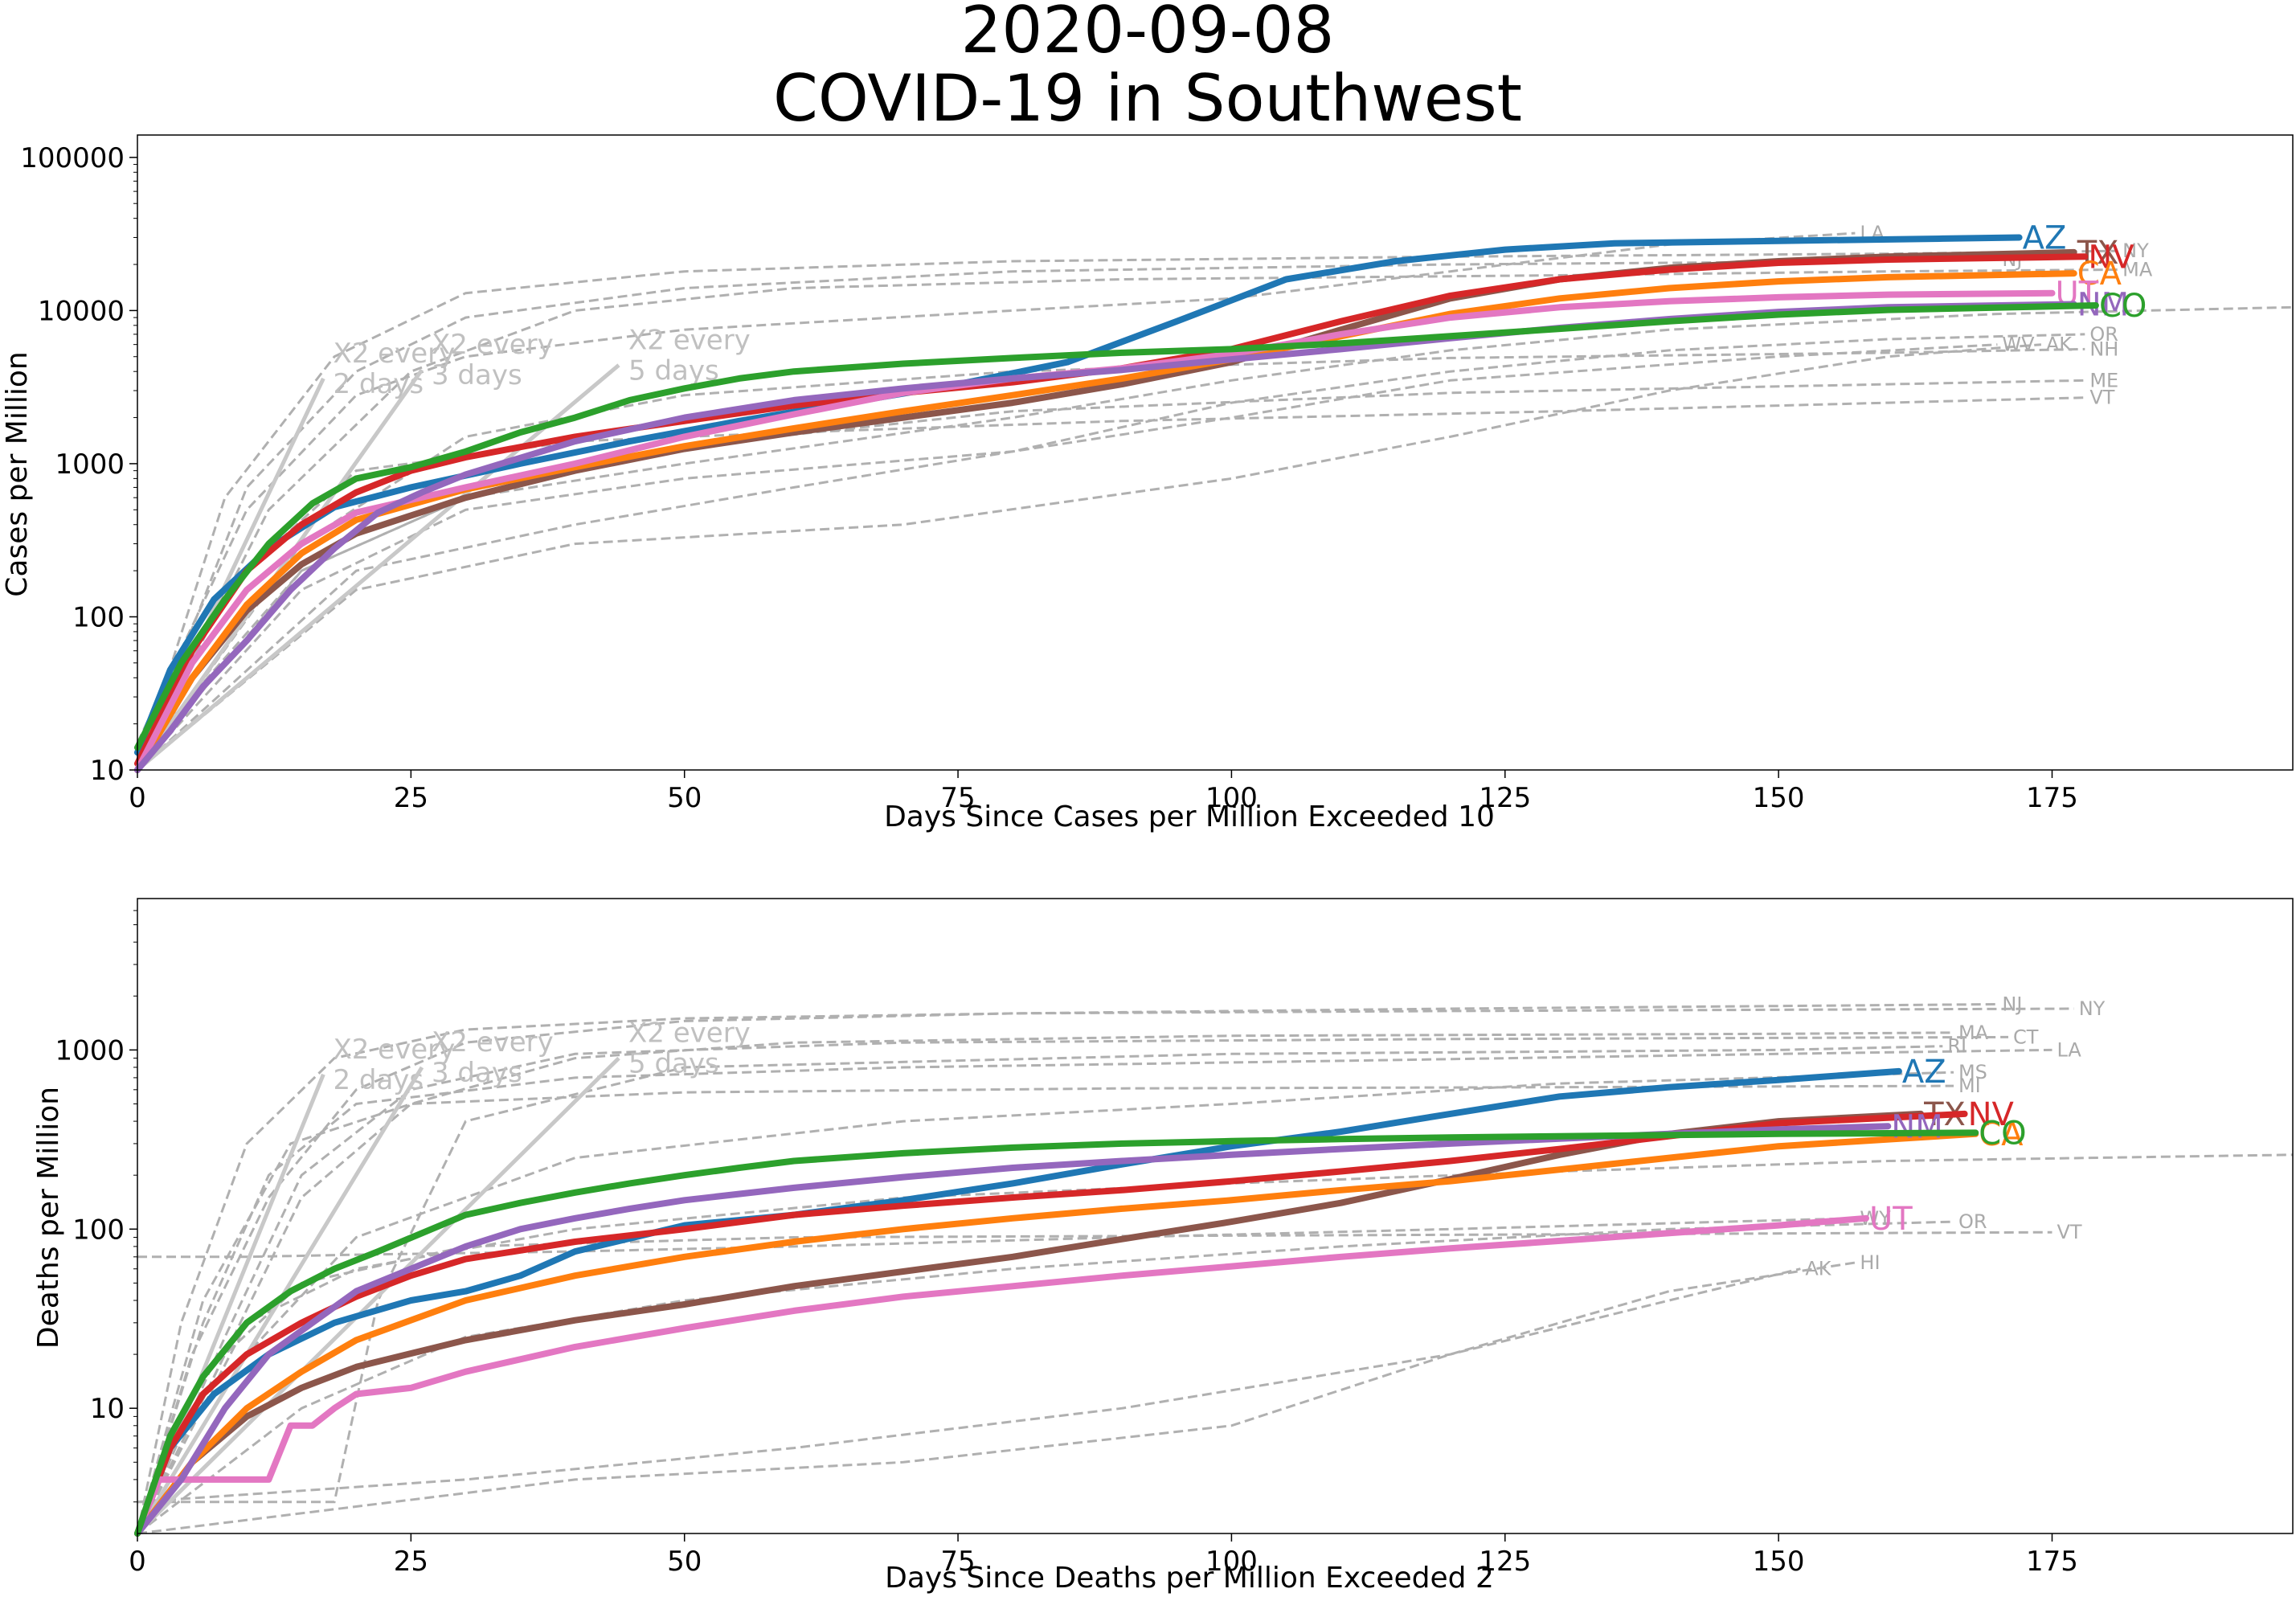  I want to click on y-axis-label: Cases per Million, so click(17, 473).